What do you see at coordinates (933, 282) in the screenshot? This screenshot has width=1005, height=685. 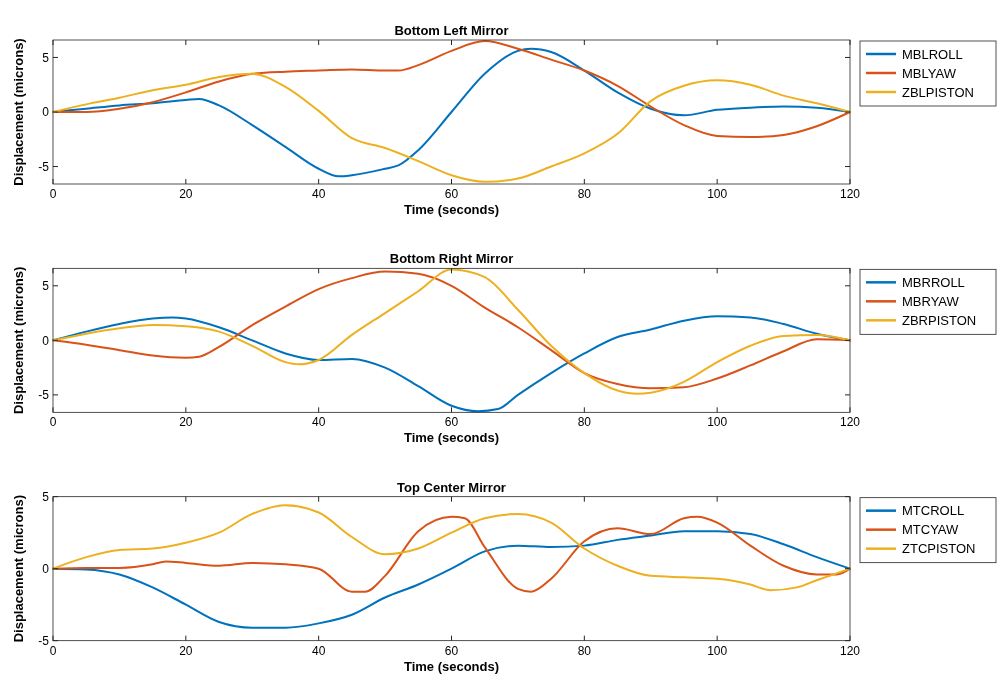 I see `legend-label: MBRROLL` at bounding box center [933, 282].